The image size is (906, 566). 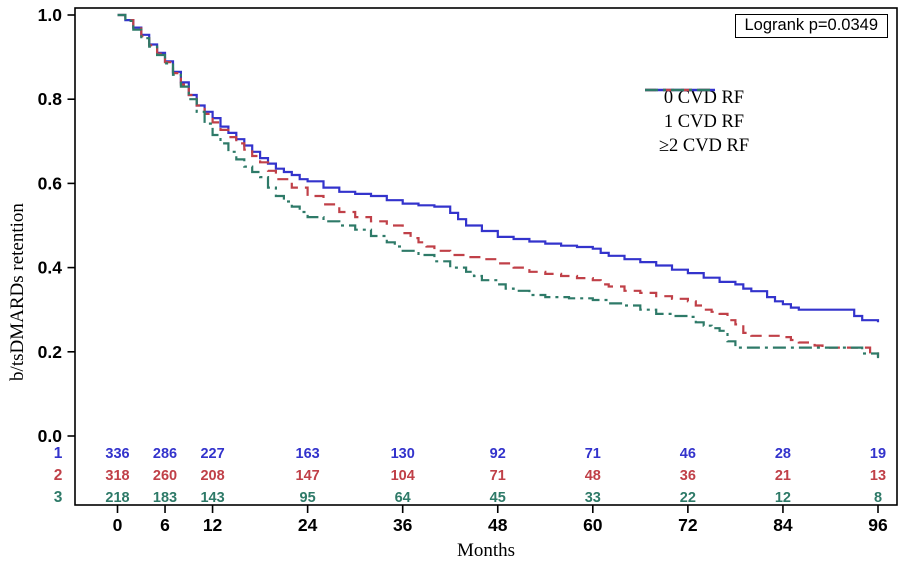 I want to click on x-tick-label: 96, so click(x=878, y=525).